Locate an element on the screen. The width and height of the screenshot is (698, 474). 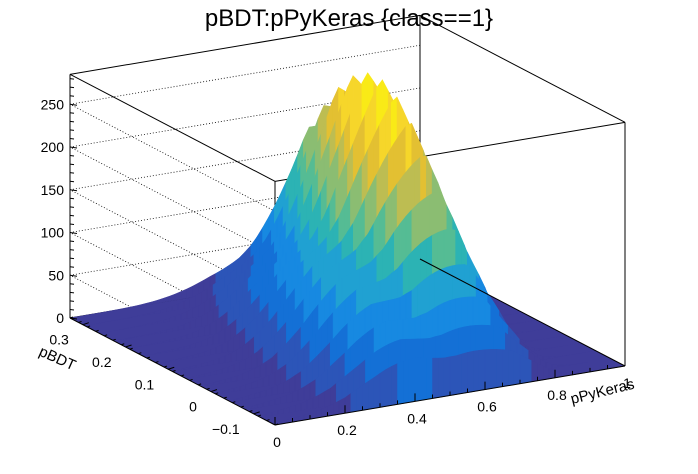
y-tick-label: 0.2 is located at coordinates (102, 362).